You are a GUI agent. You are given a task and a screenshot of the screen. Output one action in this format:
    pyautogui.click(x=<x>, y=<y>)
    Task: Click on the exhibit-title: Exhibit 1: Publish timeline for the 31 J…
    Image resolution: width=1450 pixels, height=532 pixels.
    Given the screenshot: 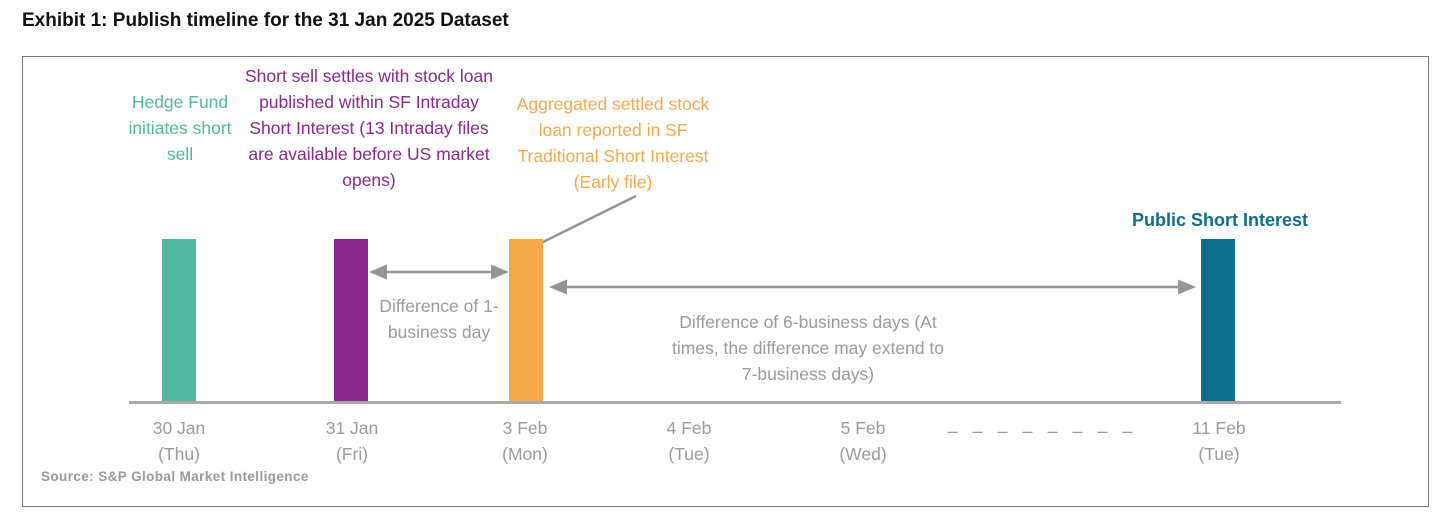 What is the action you would take?
    pyautogui.click(x=265, y=20)
    